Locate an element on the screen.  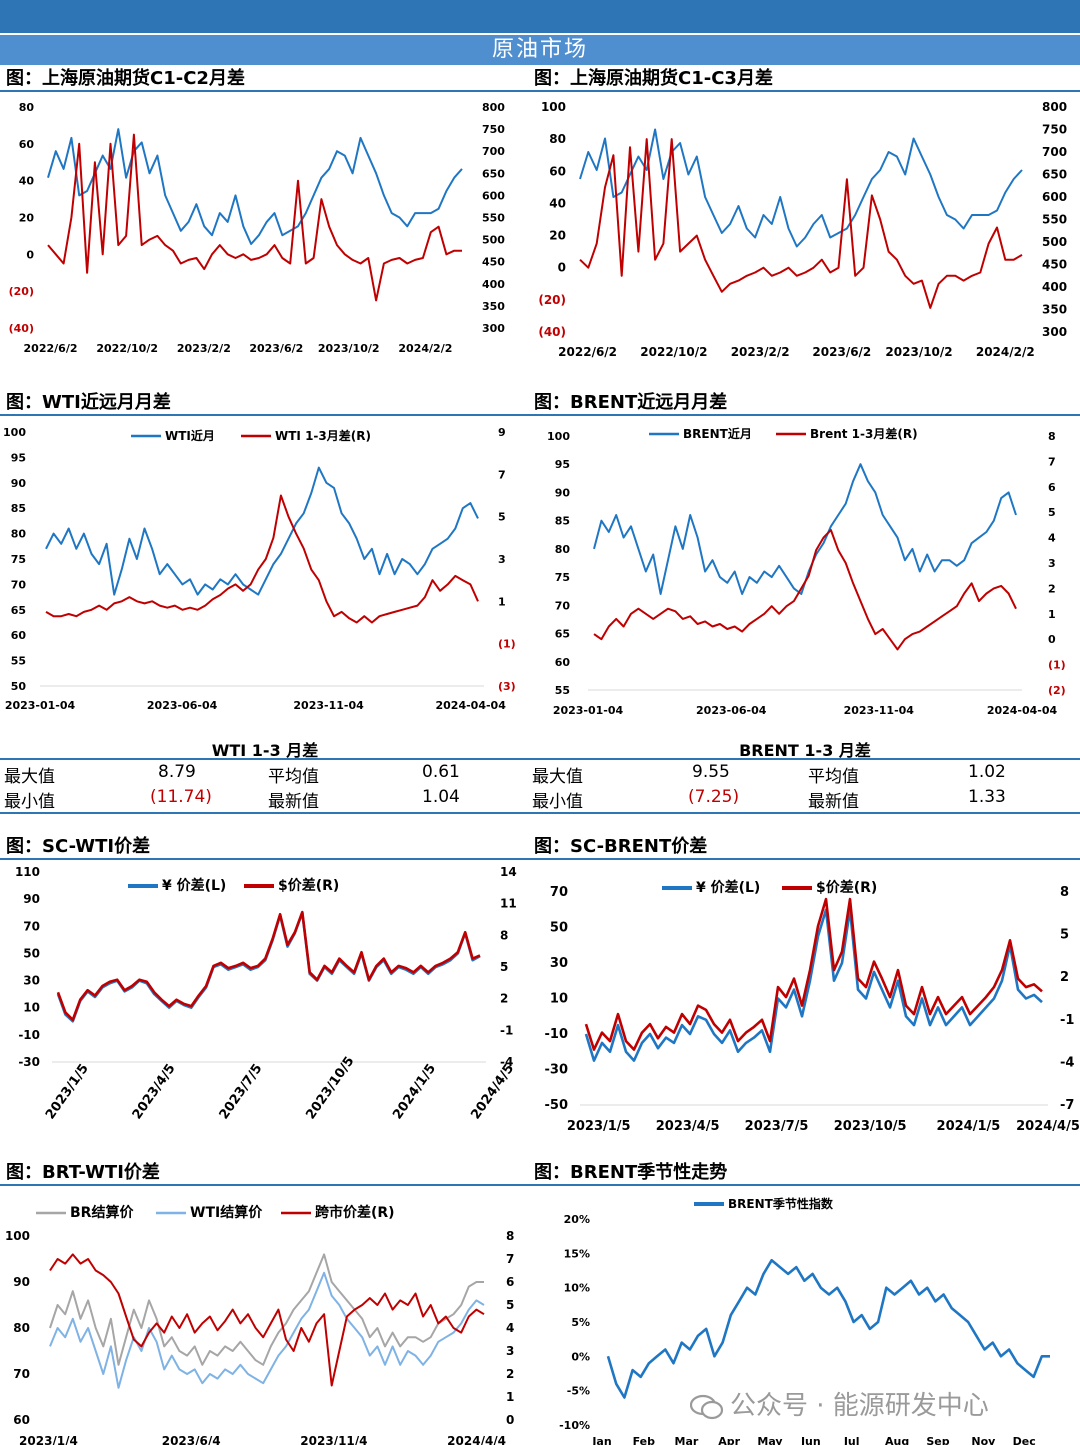
y-left-tick-label: (20) is located at coordinates (552, 300).